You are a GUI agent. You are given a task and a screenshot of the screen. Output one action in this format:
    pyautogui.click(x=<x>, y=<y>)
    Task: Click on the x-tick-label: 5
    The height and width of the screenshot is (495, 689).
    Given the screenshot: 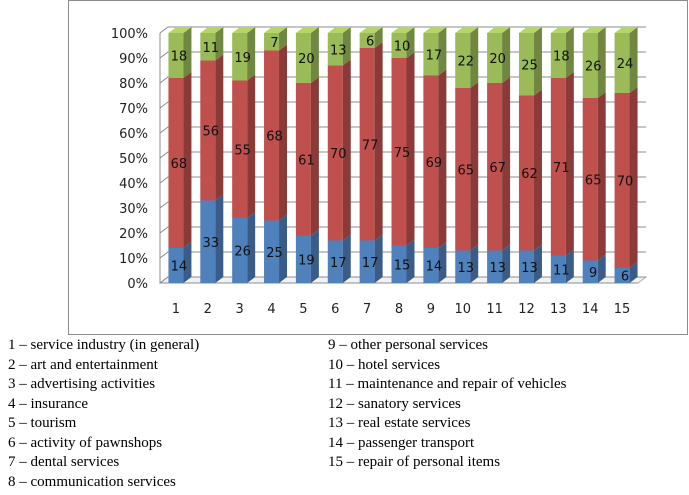 What is the action you would take?
    pyautogui.click(x=303, y=309)
    